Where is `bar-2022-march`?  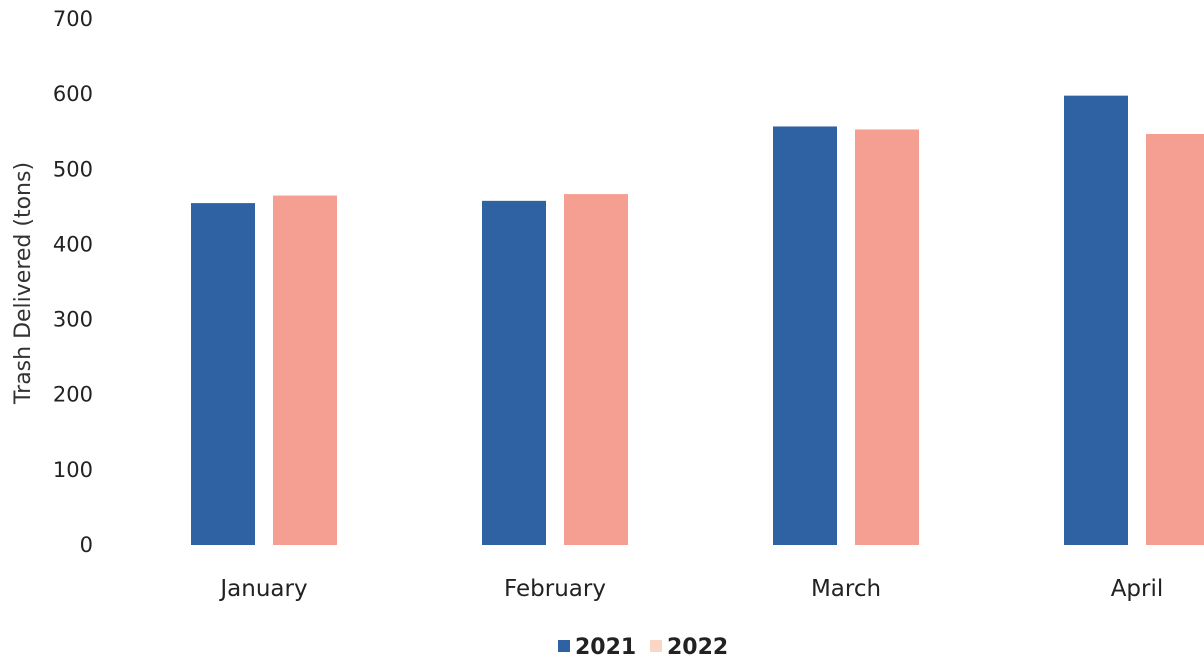
bar-2022-march is located at coordinates (887, 337).